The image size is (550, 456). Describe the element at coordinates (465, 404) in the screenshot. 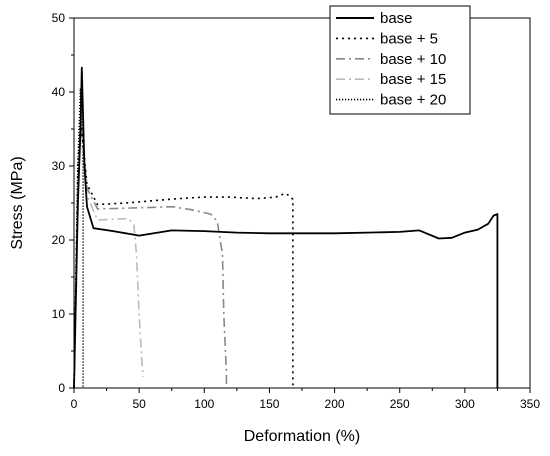

I see `x-tick-label: 300` at that location.